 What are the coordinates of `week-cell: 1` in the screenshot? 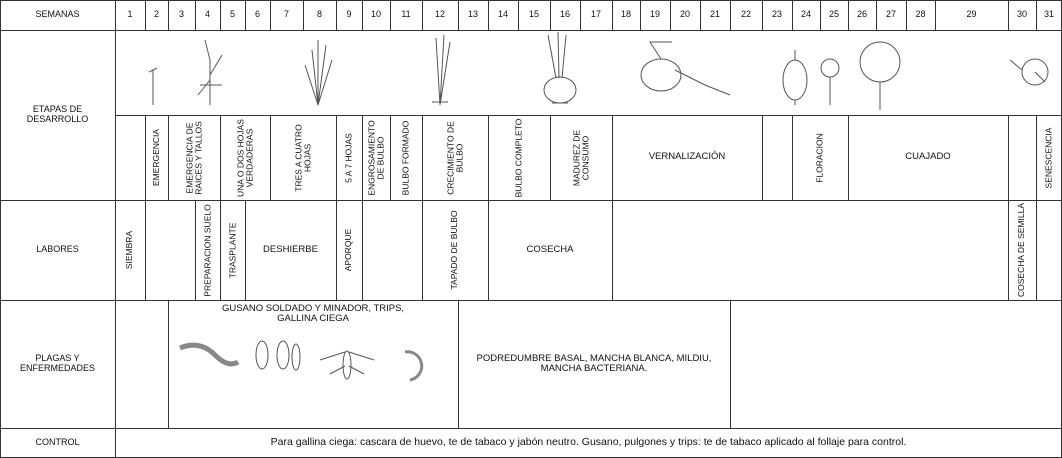 It's located at (130, 15).